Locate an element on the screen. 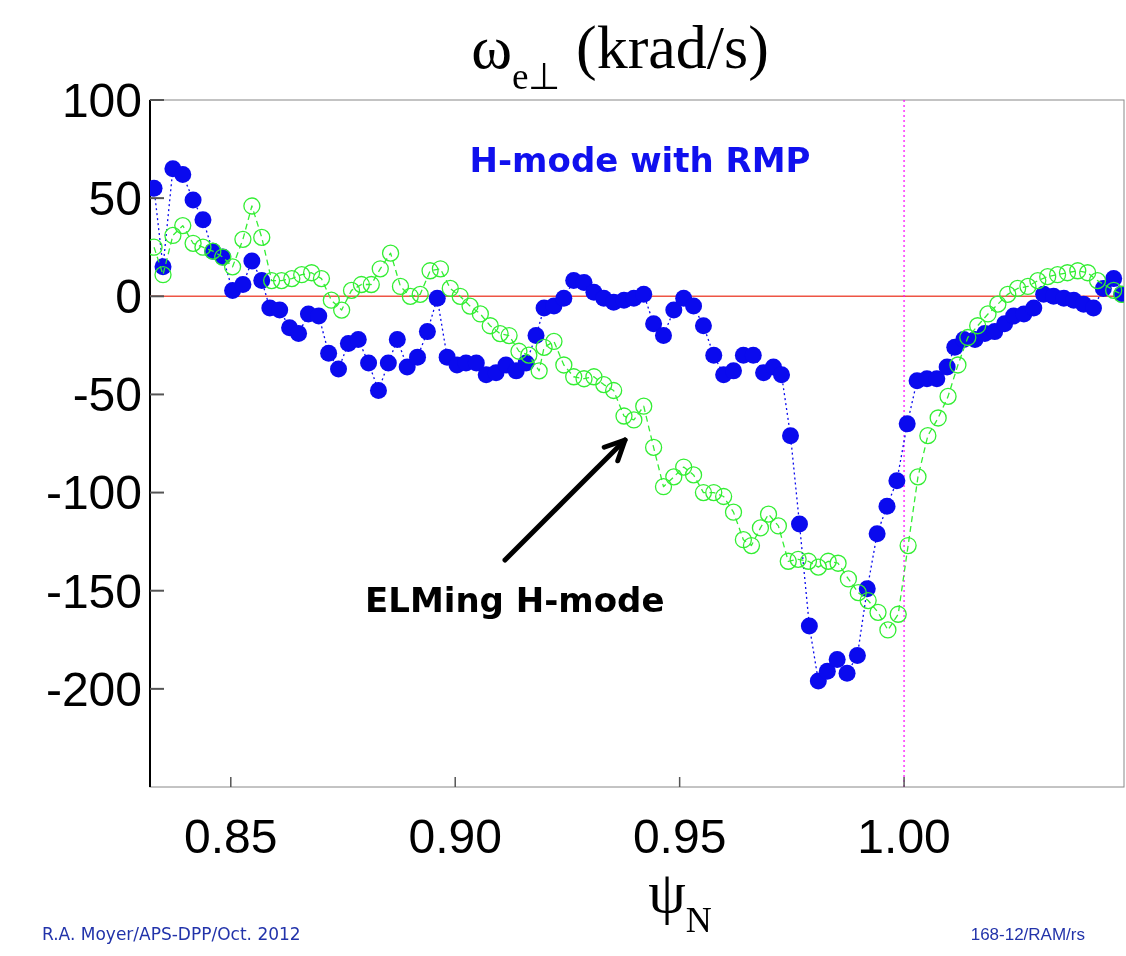  y-tick-label: -100 is located at coordinates (93, 493).